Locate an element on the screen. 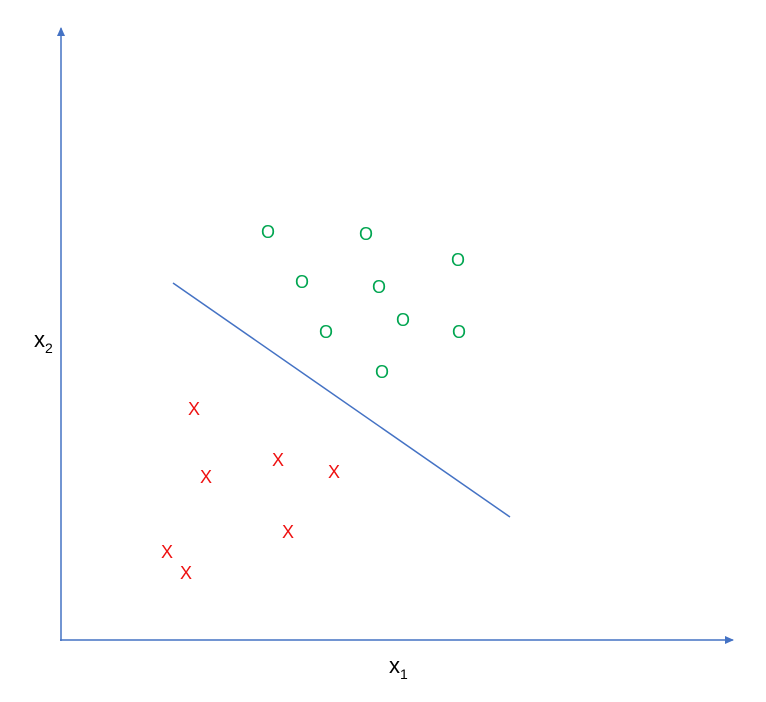  x-label-subscript: 1 is located at coordinates (404, 674).